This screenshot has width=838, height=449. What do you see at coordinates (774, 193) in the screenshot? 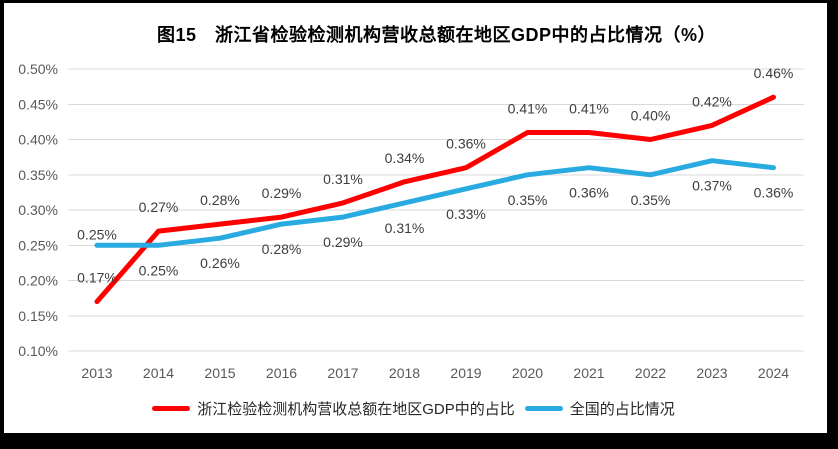
I see `data-label-1-2024: 0.36%` at bounding box center [774, 193].